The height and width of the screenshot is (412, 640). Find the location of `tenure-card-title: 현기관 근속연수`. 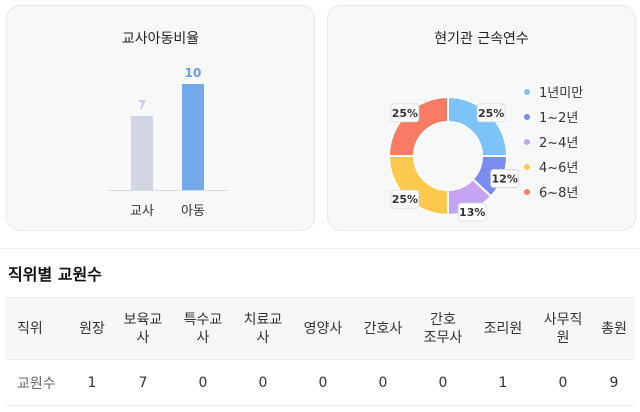

tenure-card-title: 현기관 근속연수 is located at coordinates (481, 39).